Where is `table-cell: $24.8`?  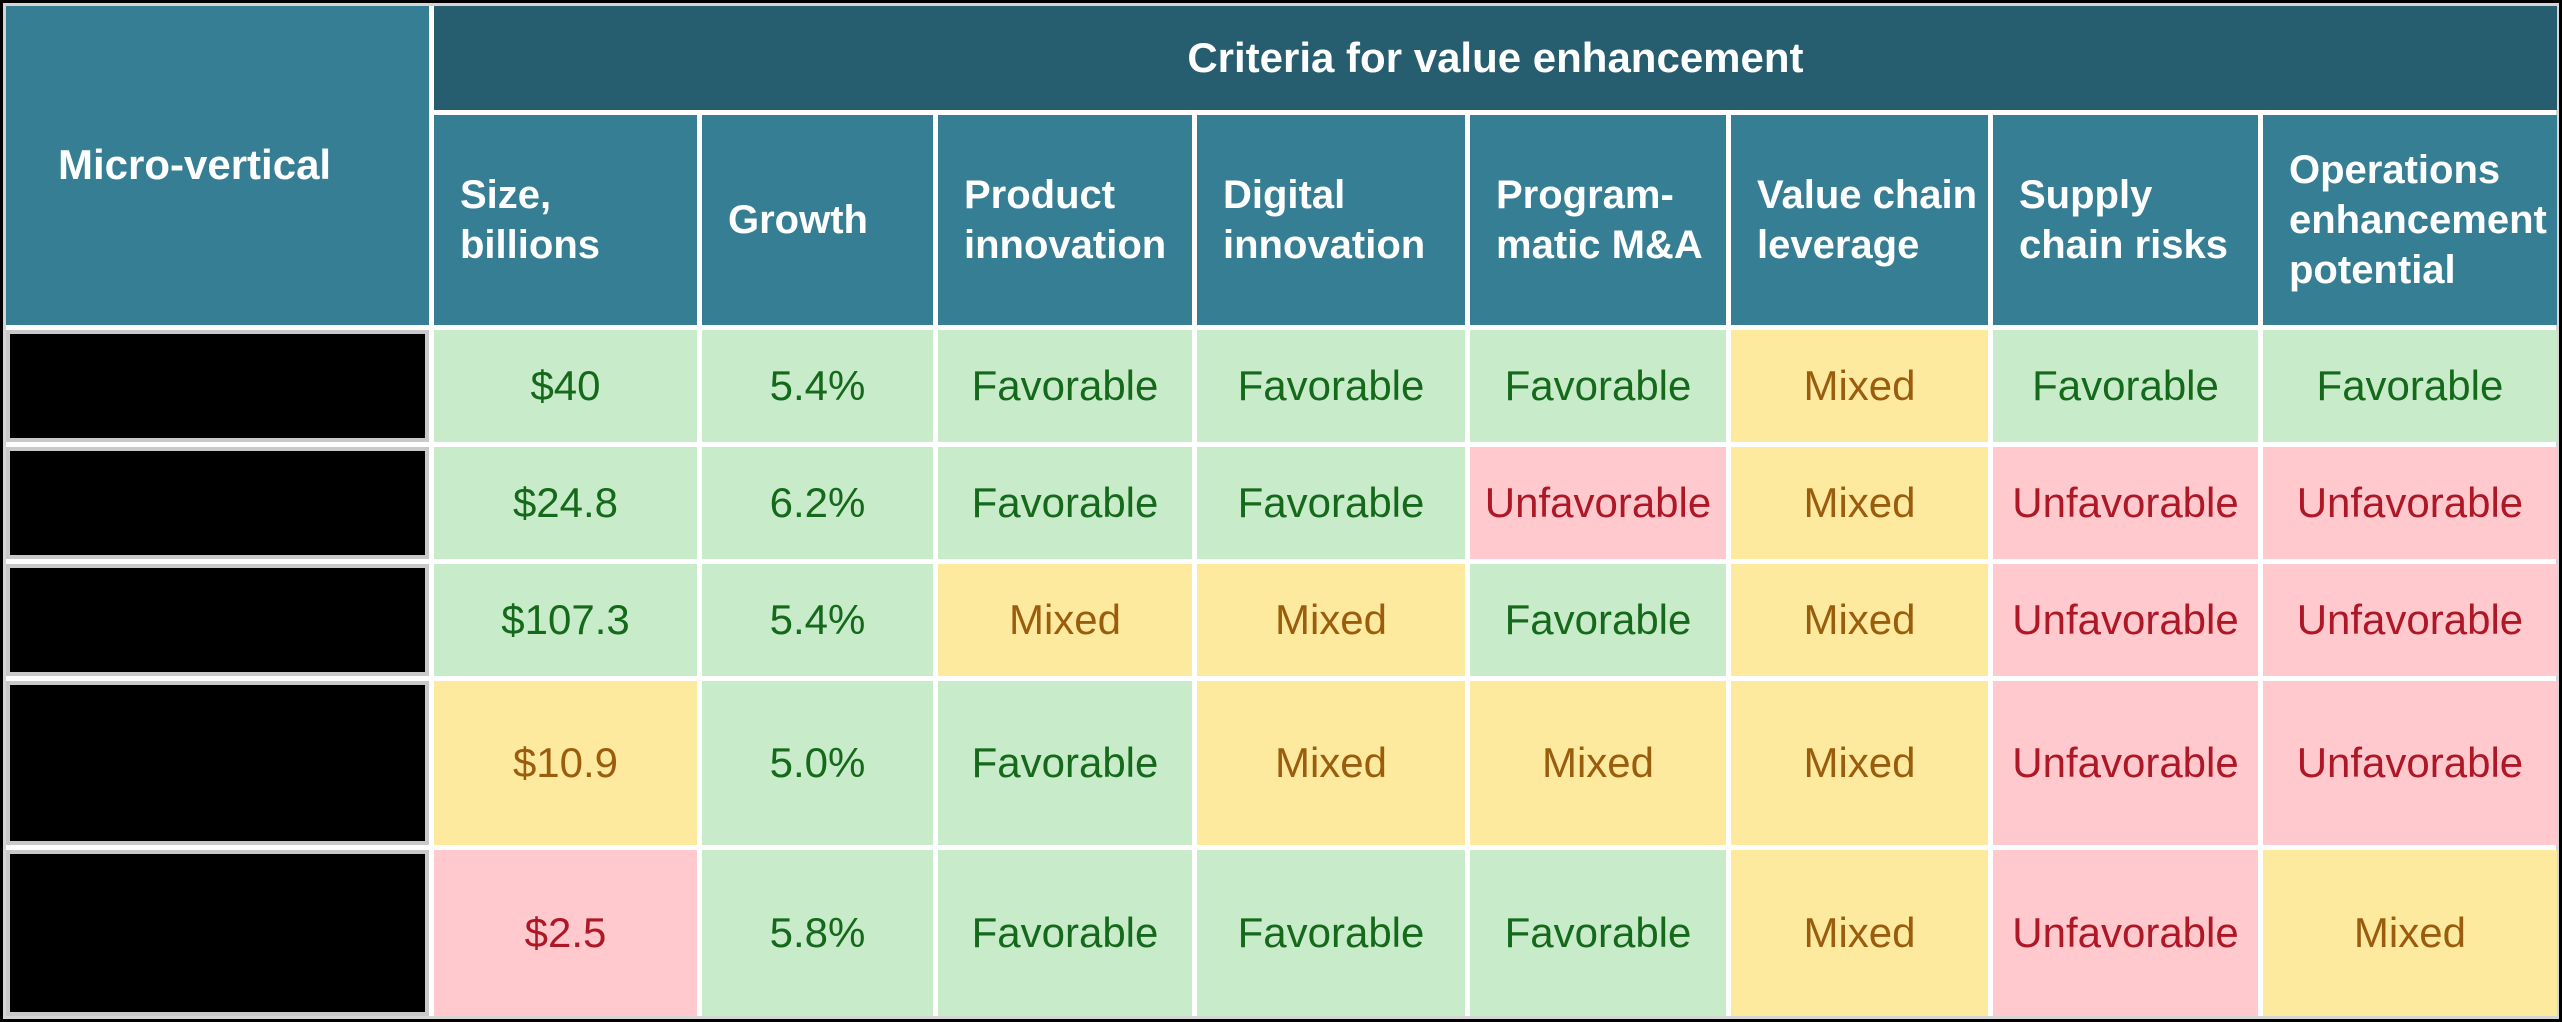 table-cell: $24.8 is located at coordinates (565, 503).